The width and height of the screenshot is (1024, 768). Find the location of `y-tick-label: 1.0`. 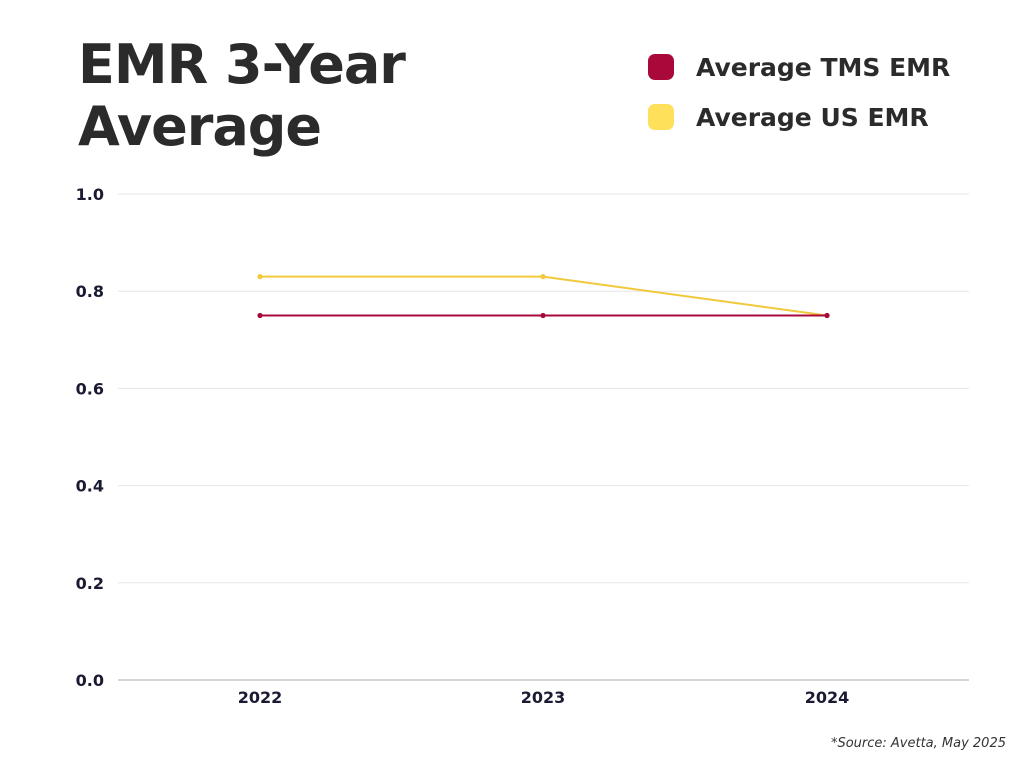

y-tick-label: 1.0 is located at coordinates (90, 194).